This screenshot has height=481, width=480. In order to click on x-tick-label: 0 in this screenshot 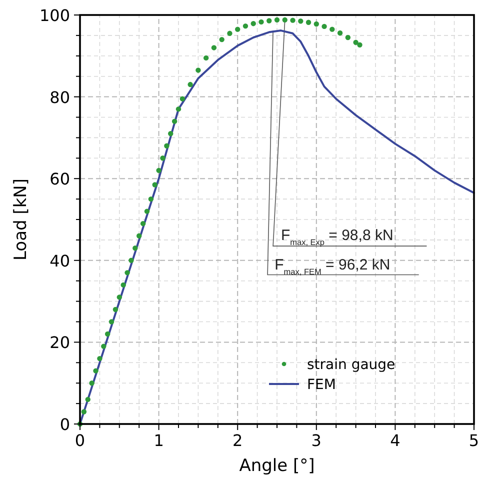, I will do `click(80, 440)`.